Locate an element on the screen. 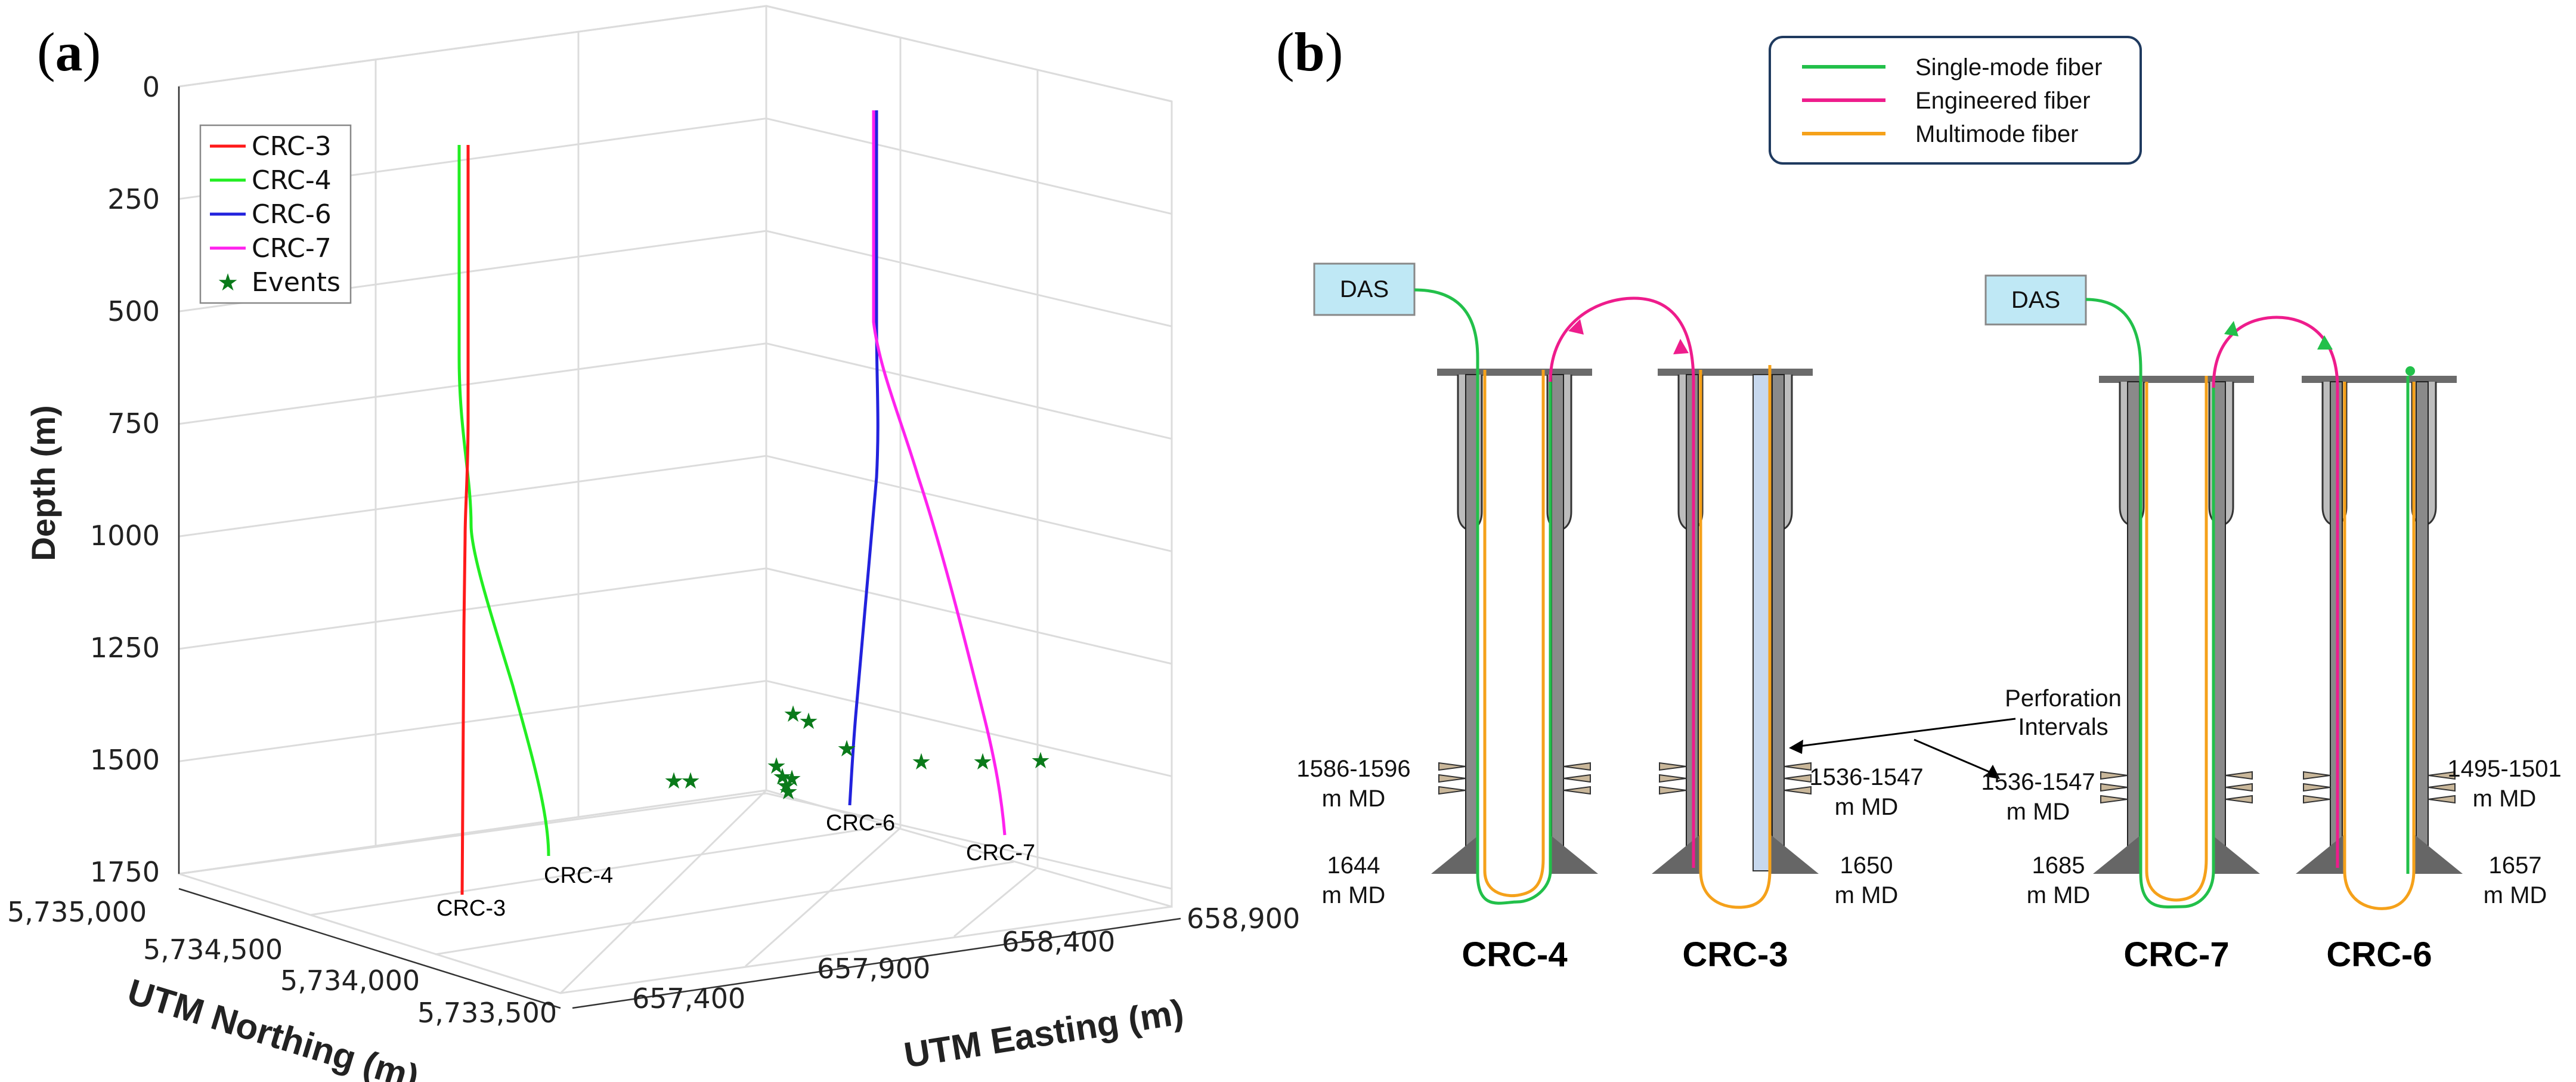  crc-6-perf-unit: m MD is located at coordinates (2505, 799).